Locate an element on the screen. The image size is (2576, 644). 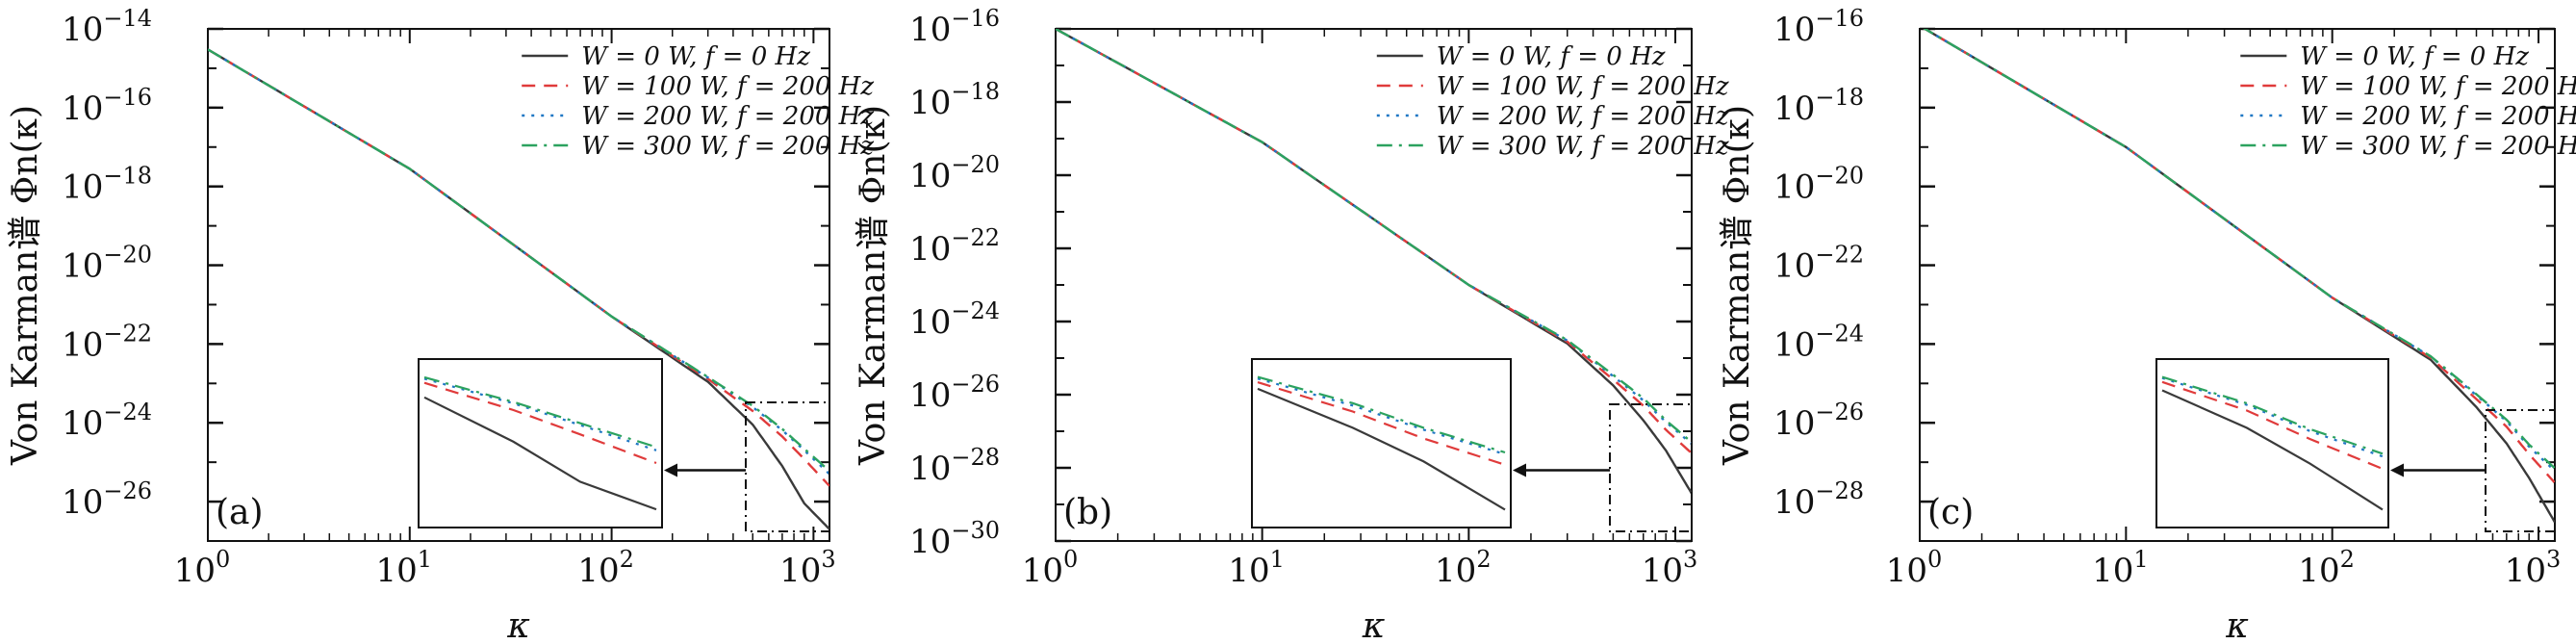
panel-label: (c) is located at coordinates (1950, 513).